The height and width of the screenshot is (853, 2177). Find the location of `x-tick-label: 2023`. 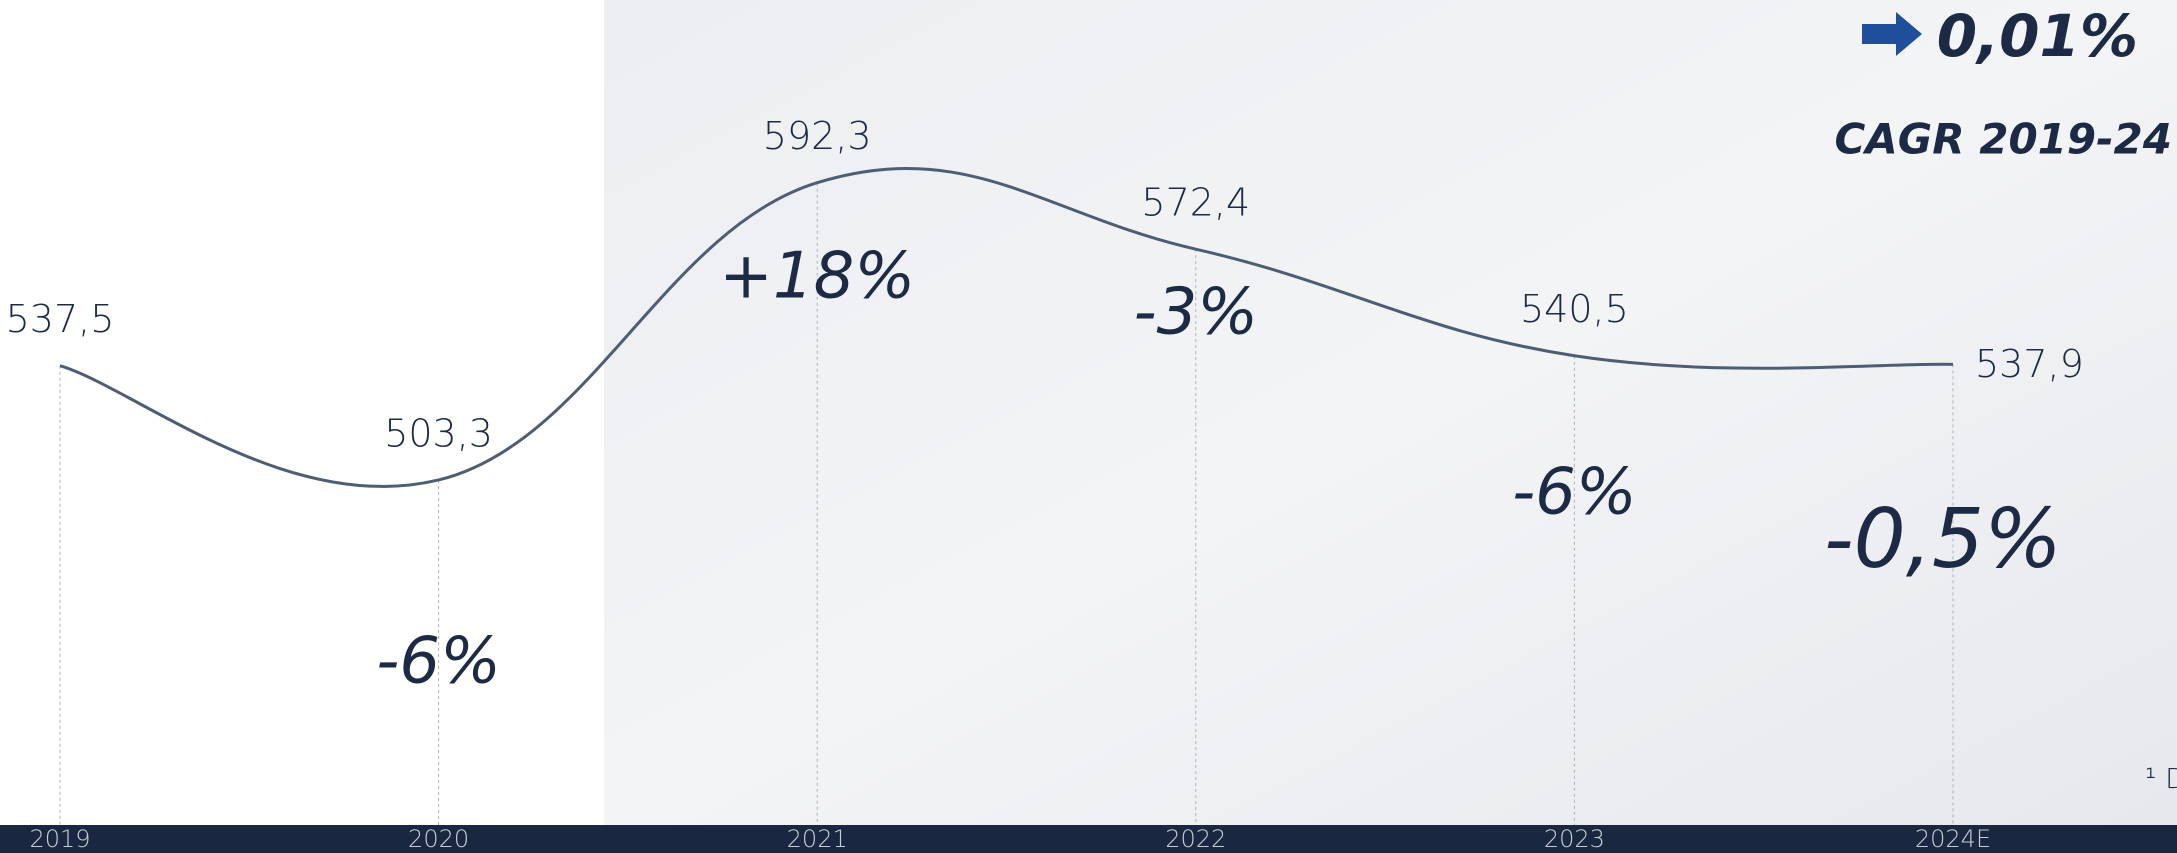

x-tick-label: 2023 is located at coordinates (1574, 839).